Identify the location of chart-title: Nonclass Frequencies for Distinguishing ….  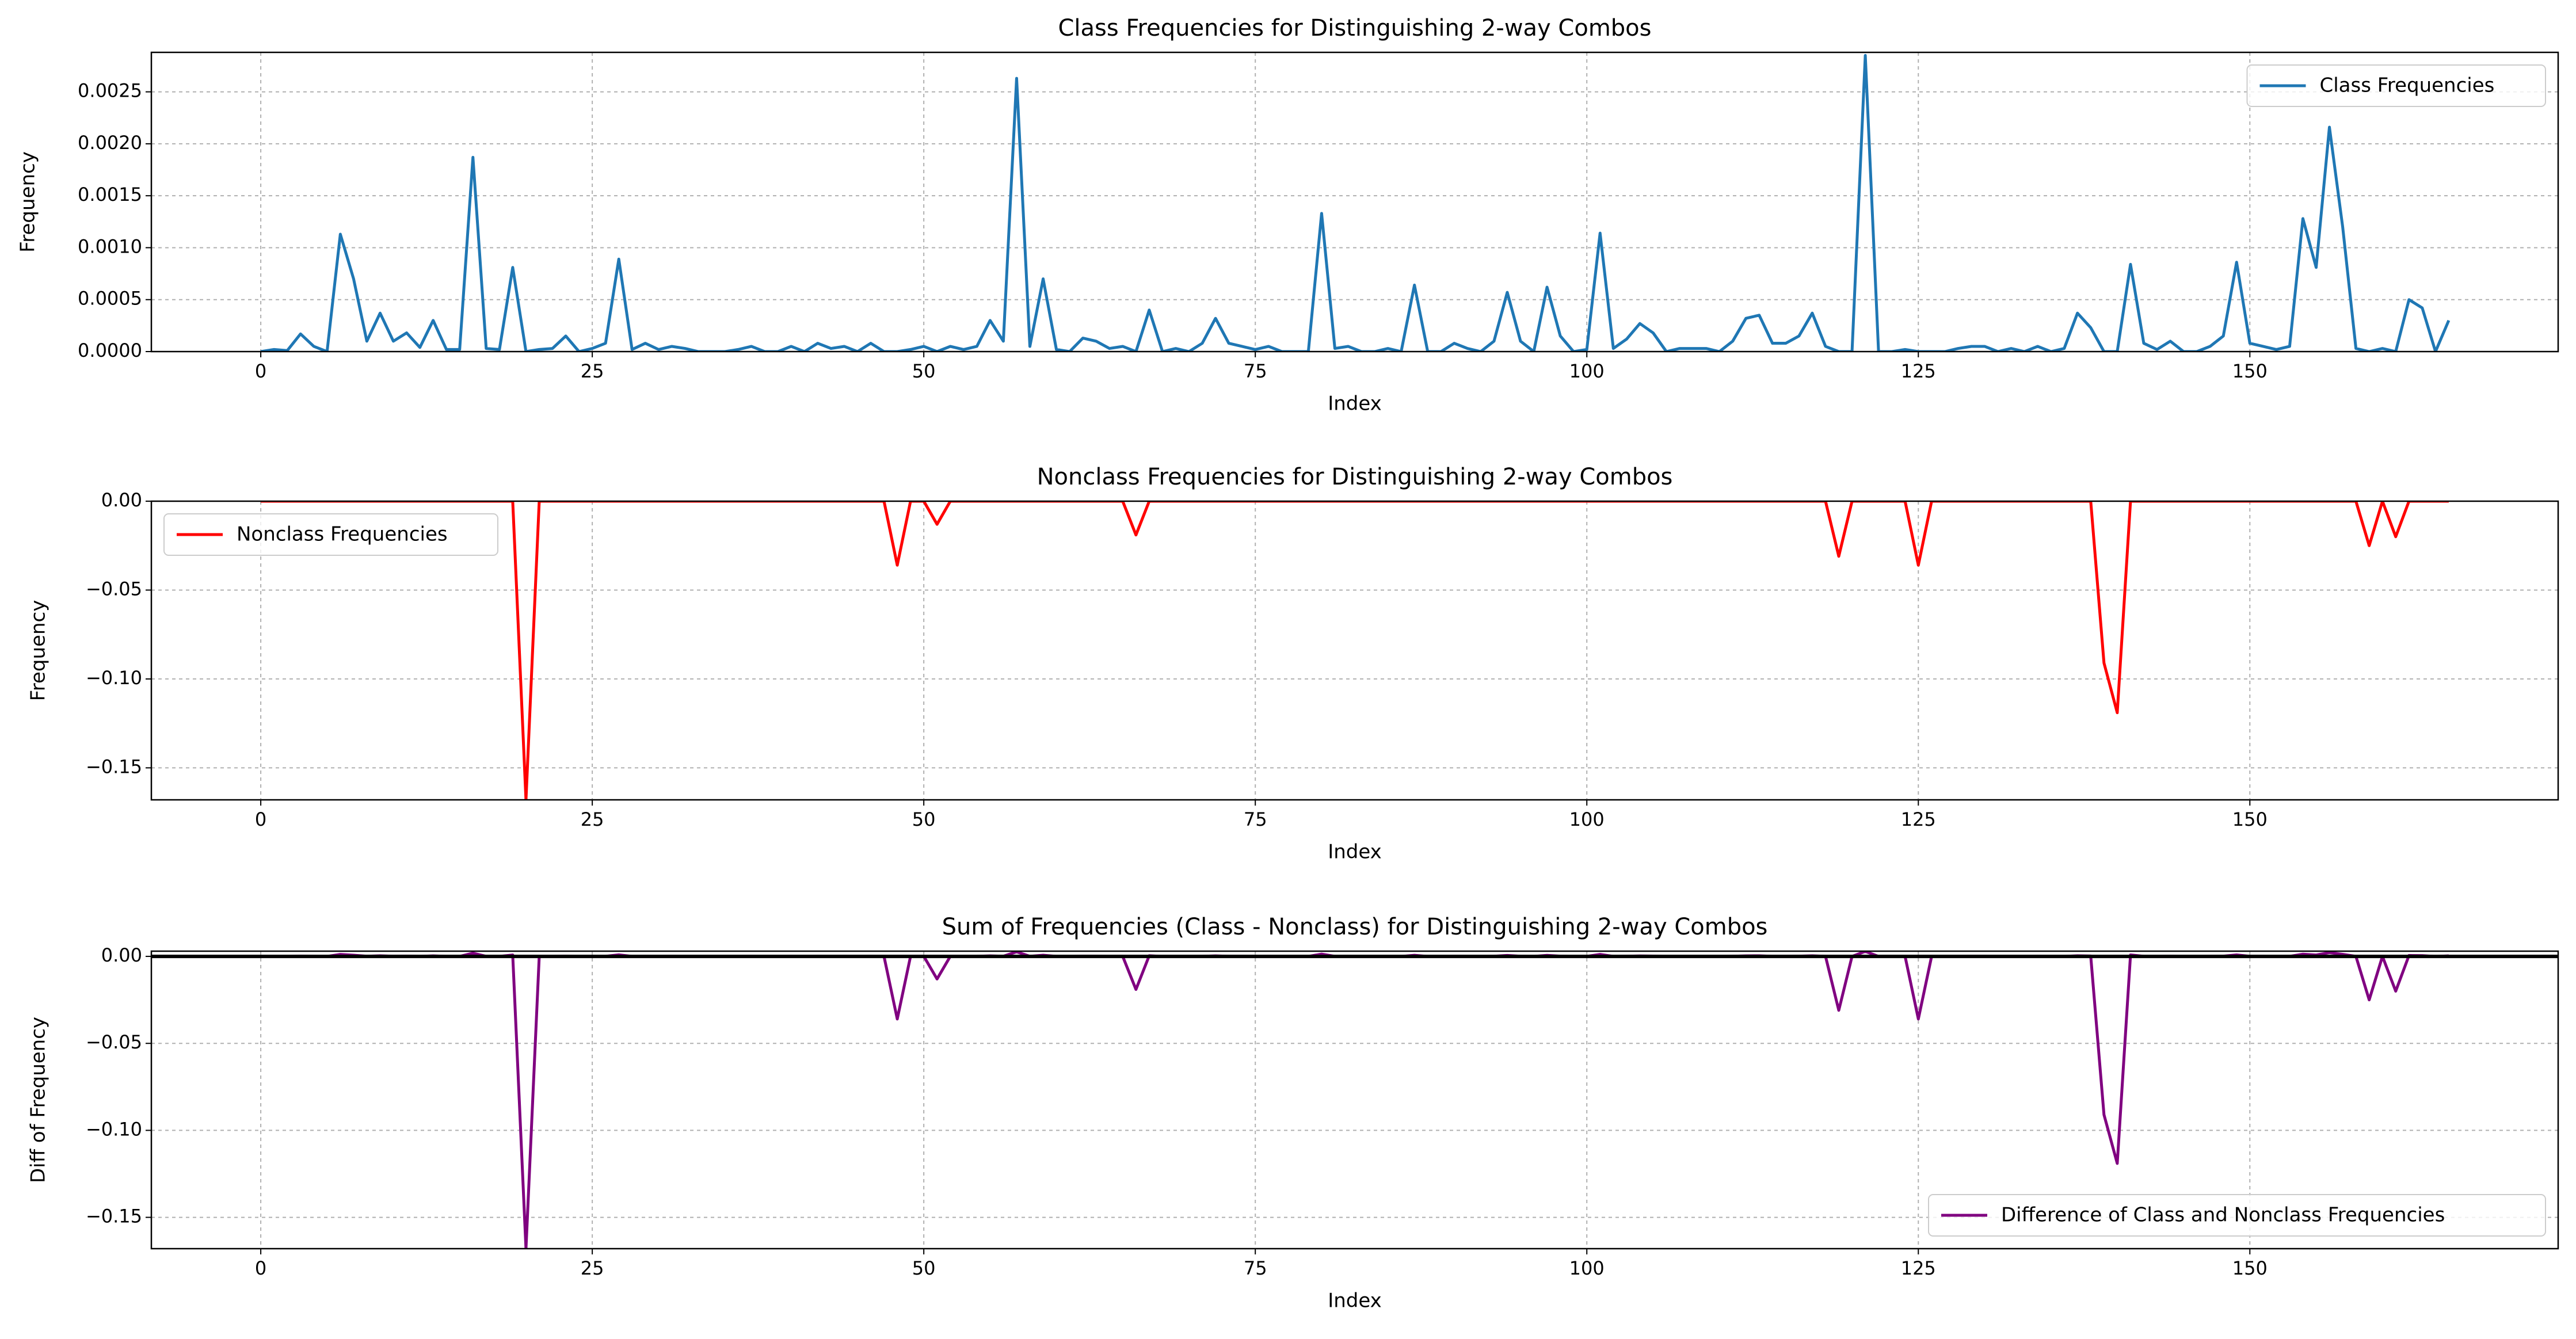
(1355, 477).